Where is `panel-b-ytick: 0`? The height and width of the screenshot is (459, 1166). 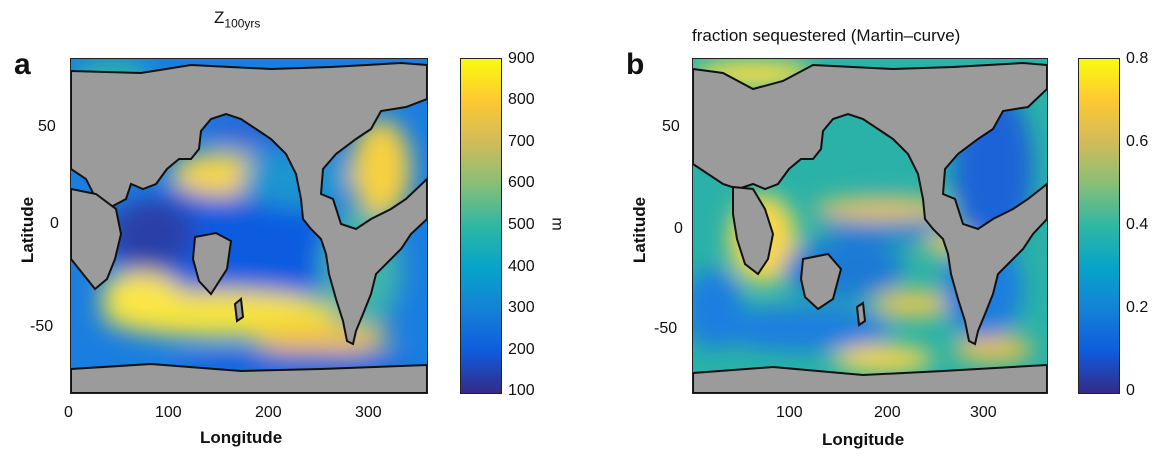 panel-b-ytick: 0 is located at coordinates (678, 228).